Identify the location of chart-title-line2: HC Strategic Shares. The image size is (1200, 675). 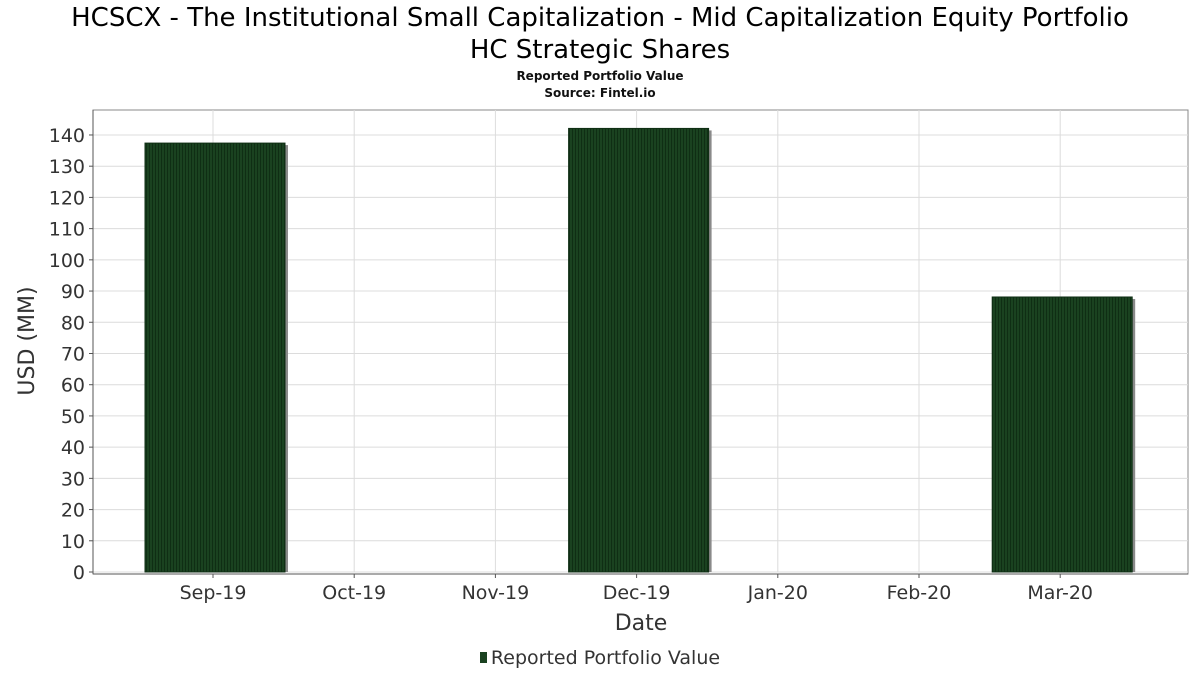
(600, 50).